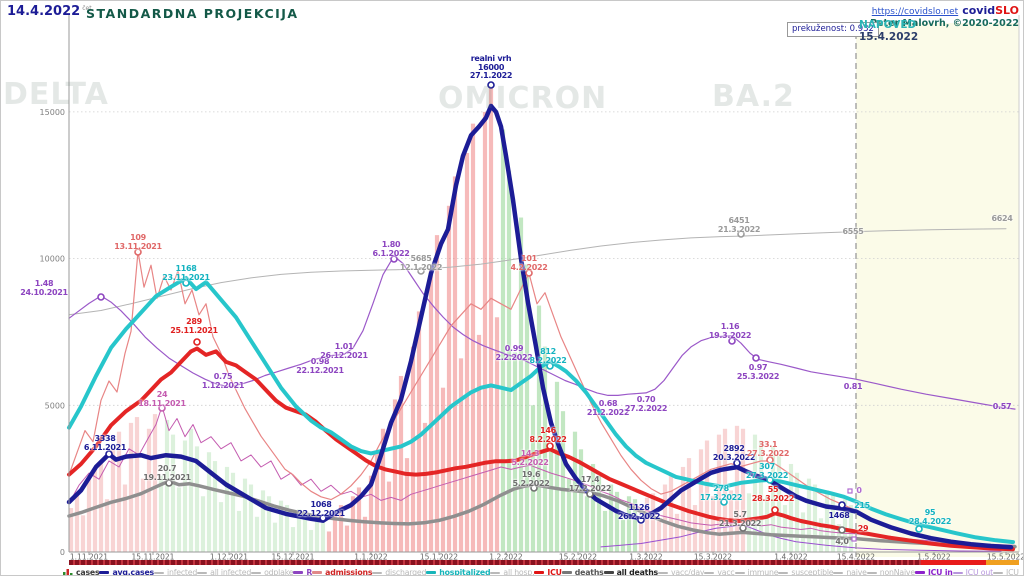 The width and height of the screenshot is (1024, 576). I want to click on page-title: STANDARDNA PROJEKCIJA, so click(192, 13).